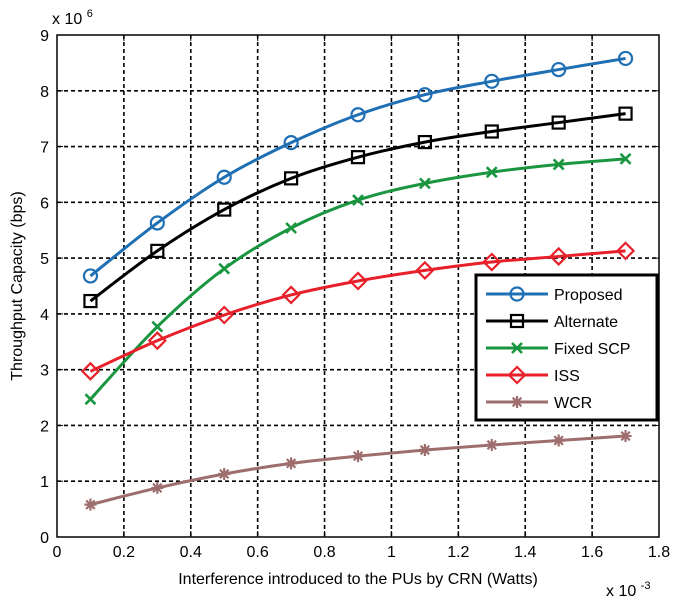 The image size is (677, 603). Describe the element at coordinates (44, 259) in the screenshot. I see `y-tick-label: 5` at that location.